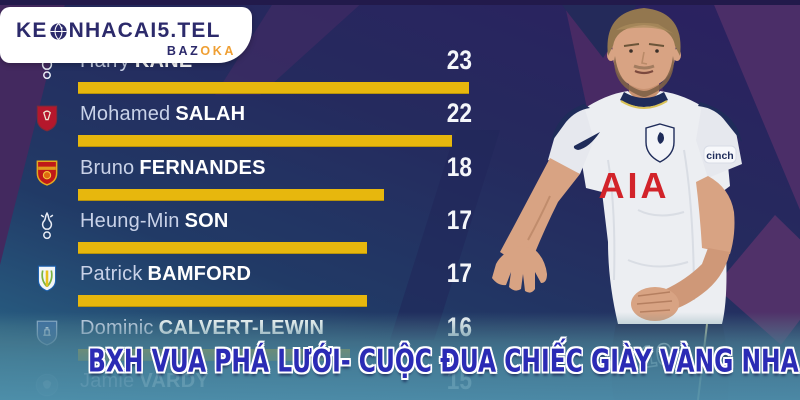 The width and height of the screenshot is (800, 400). I want to click on top-edge-strip, so click(400, 2).